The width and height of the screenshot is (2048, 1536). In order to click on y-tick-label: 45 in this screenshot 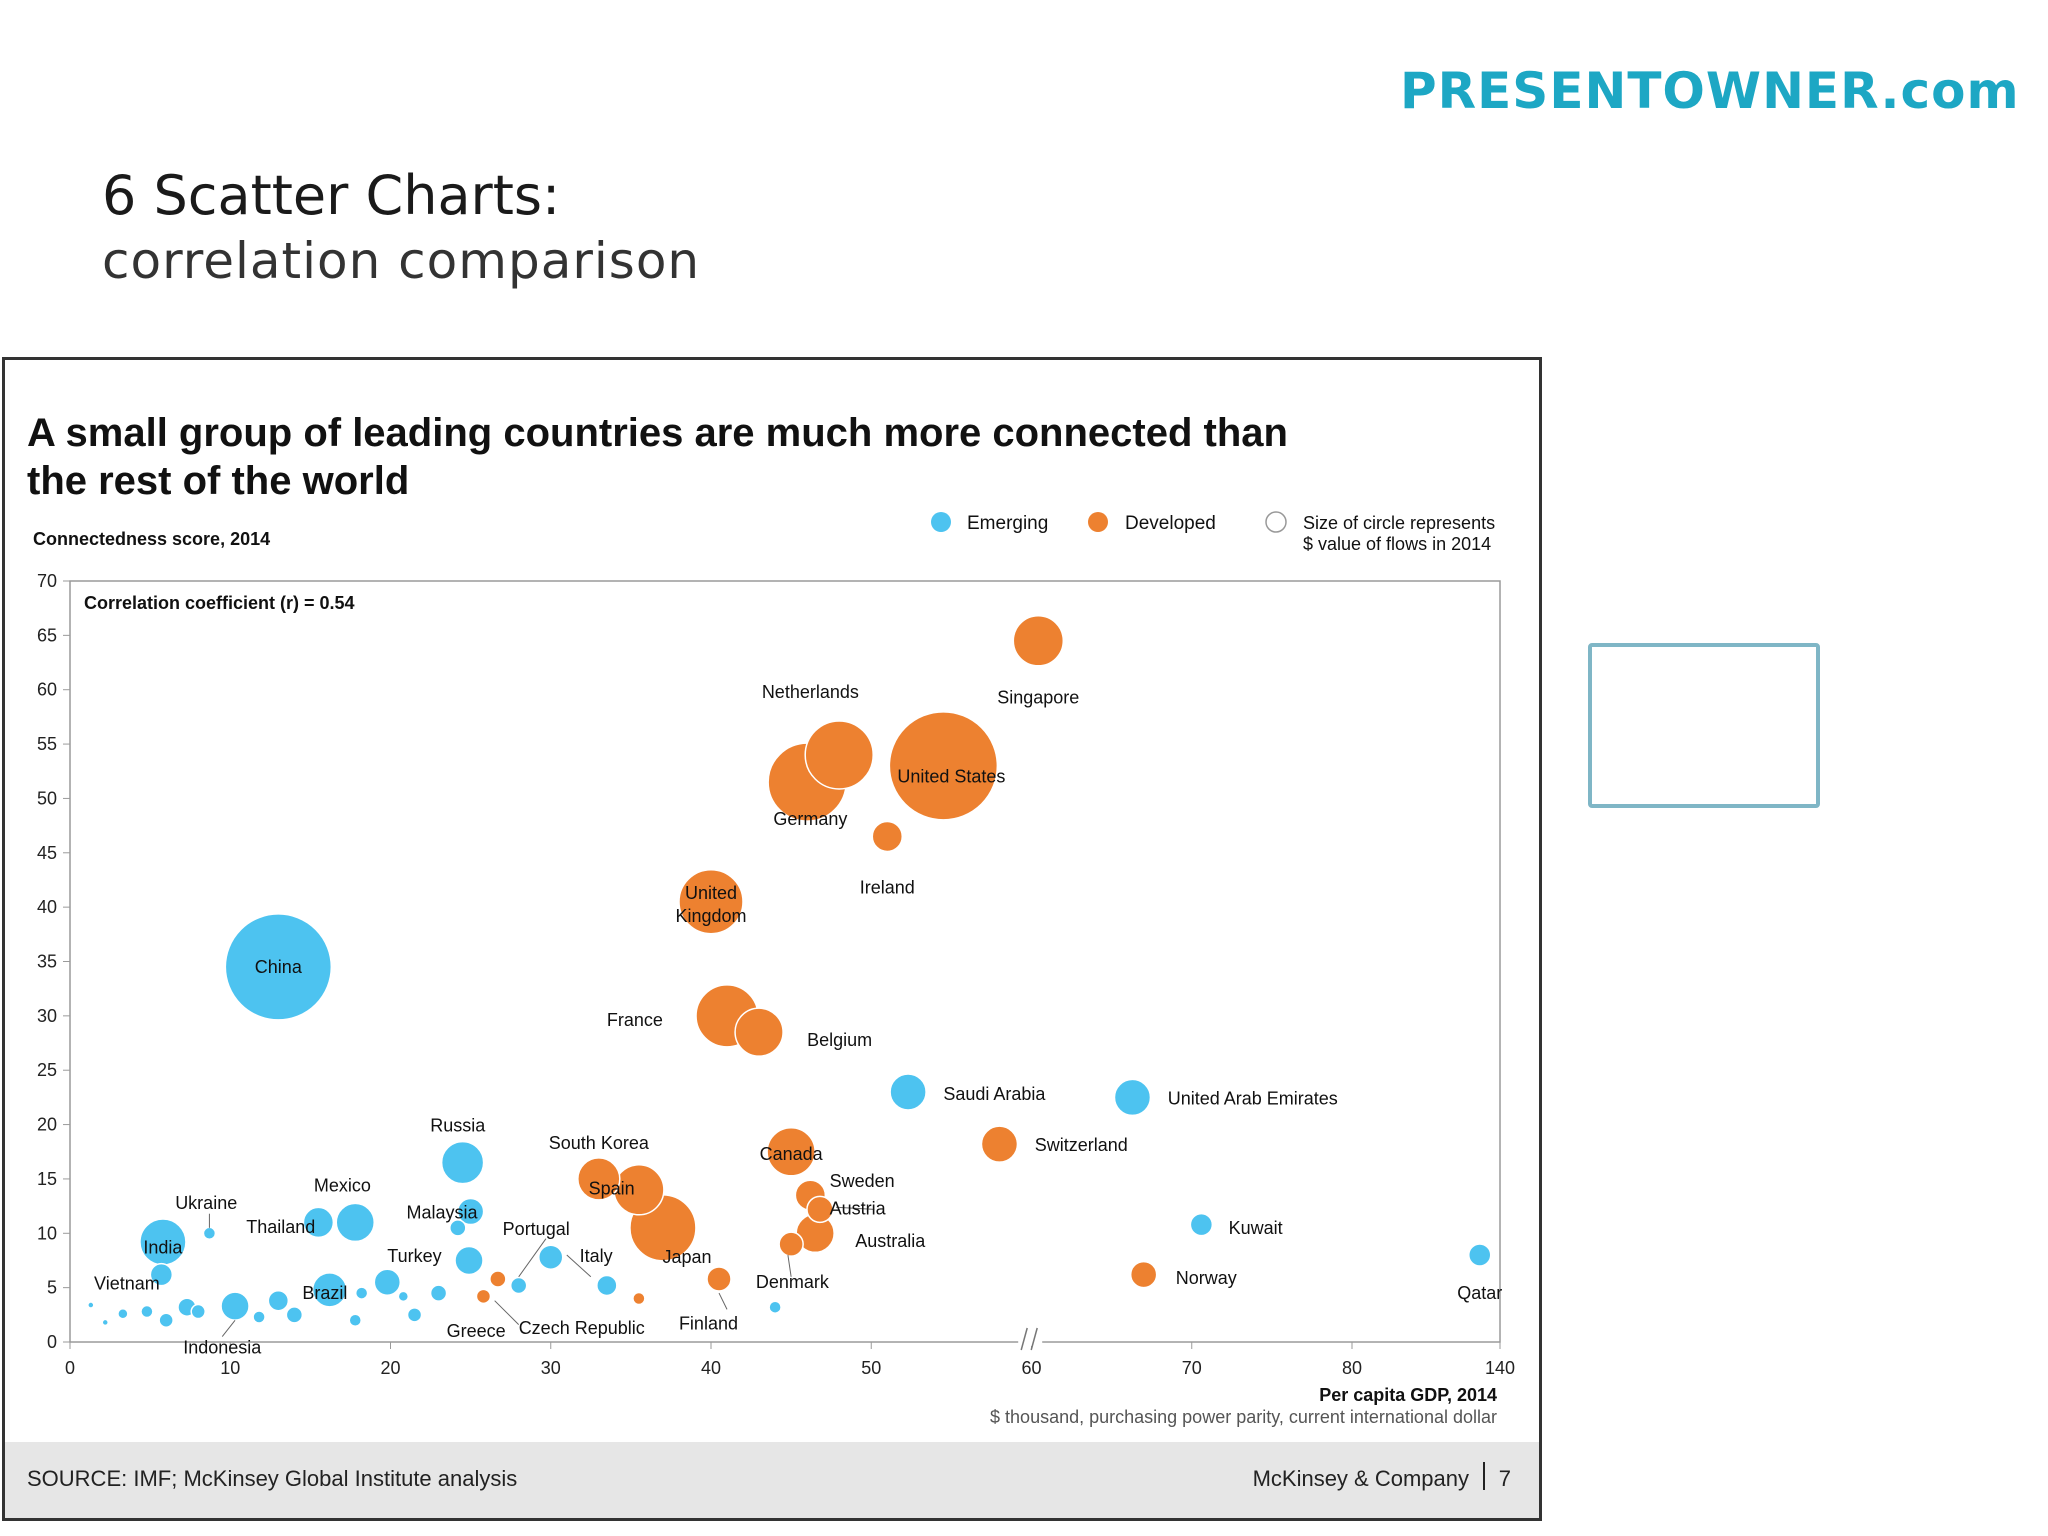, I will do `click(47, 853)`.